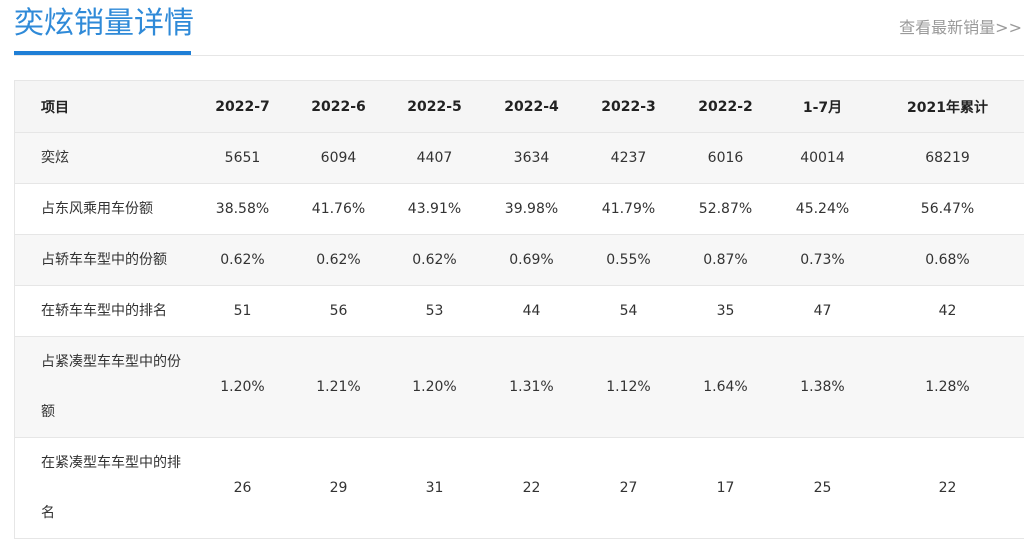  Describe the element at coordinates (531, 158) in the screenshot. I see `table-cell: 3634` at that location.